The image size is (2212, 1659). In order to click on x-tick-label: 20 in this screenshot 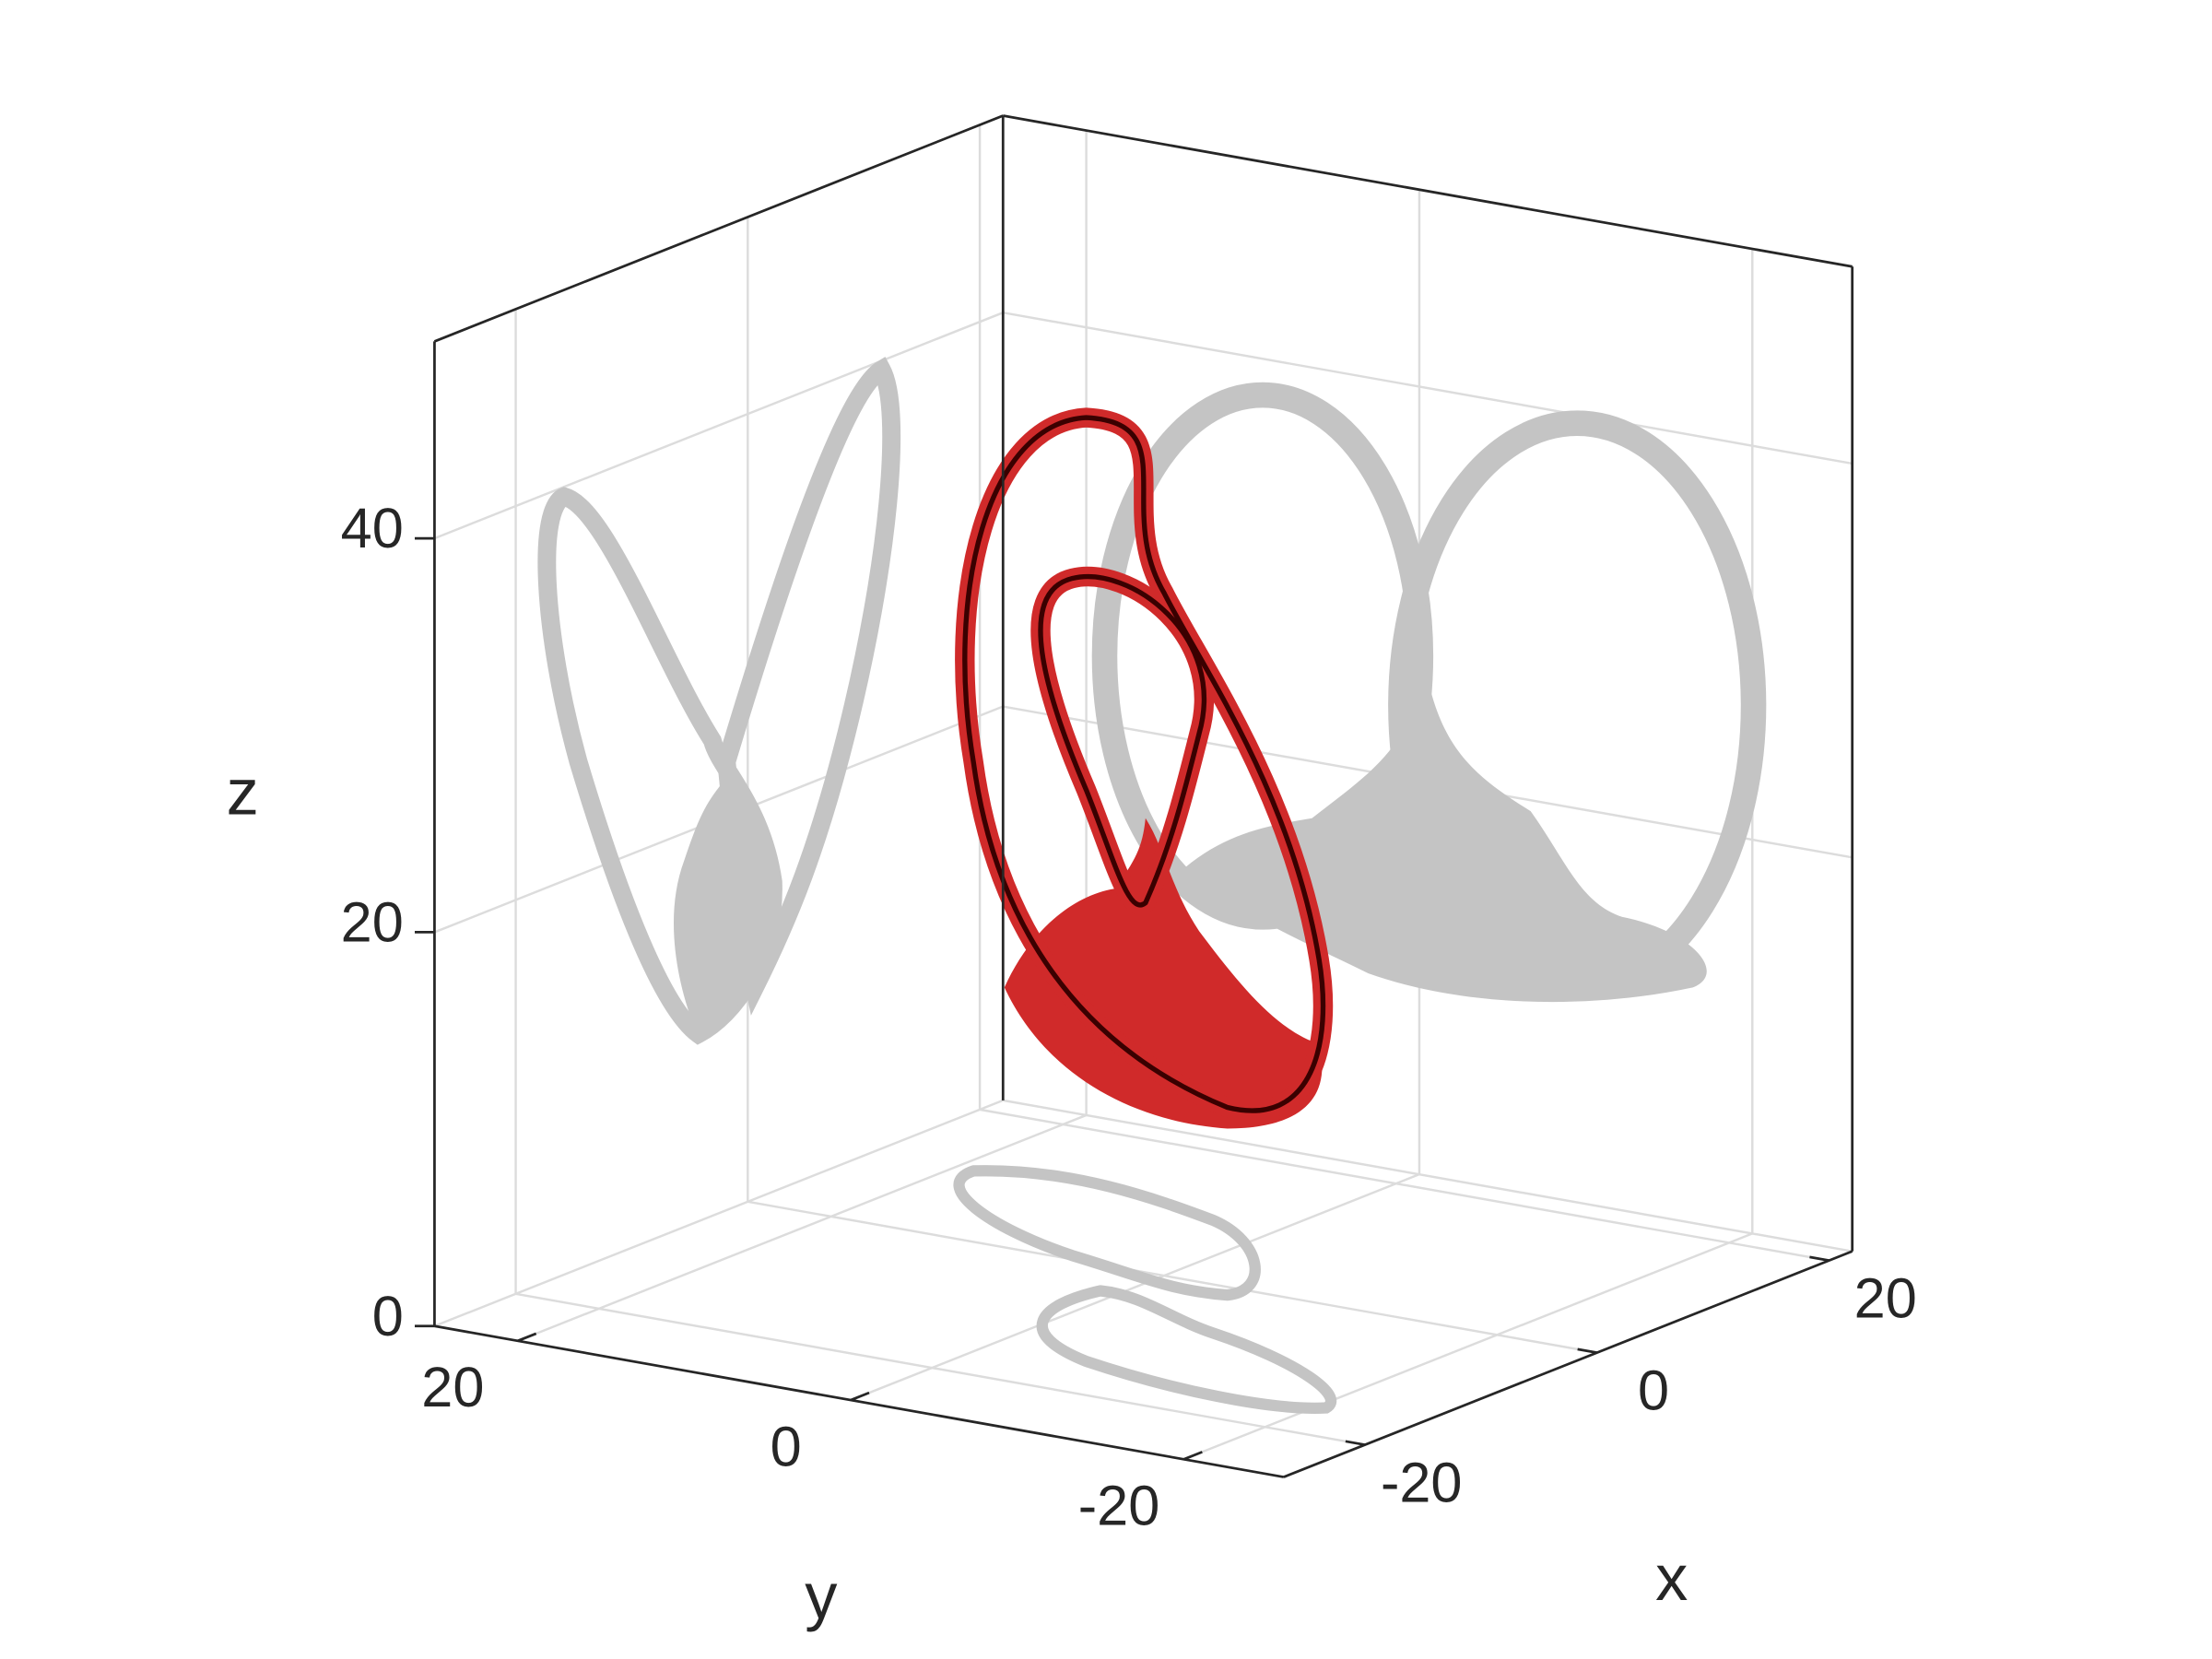, I will do `click(1885, 1298)`.